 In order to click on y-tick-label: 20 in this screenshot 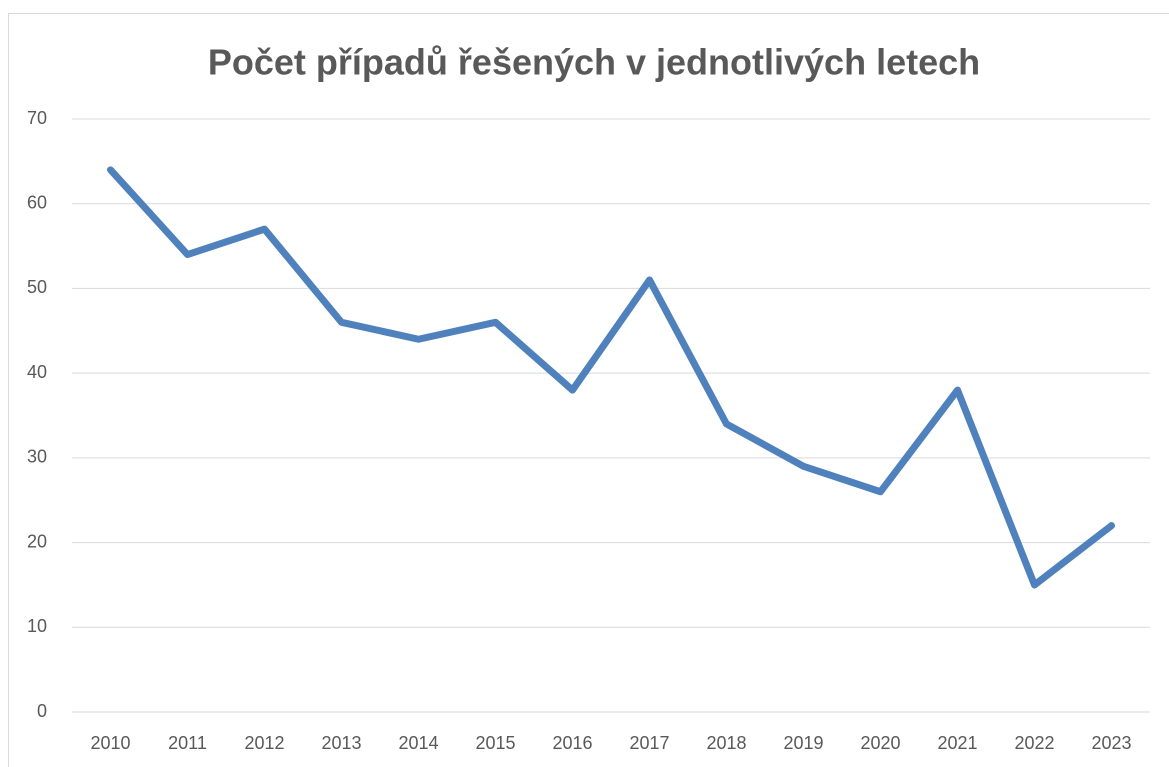, I will do `click(37, 541)`.